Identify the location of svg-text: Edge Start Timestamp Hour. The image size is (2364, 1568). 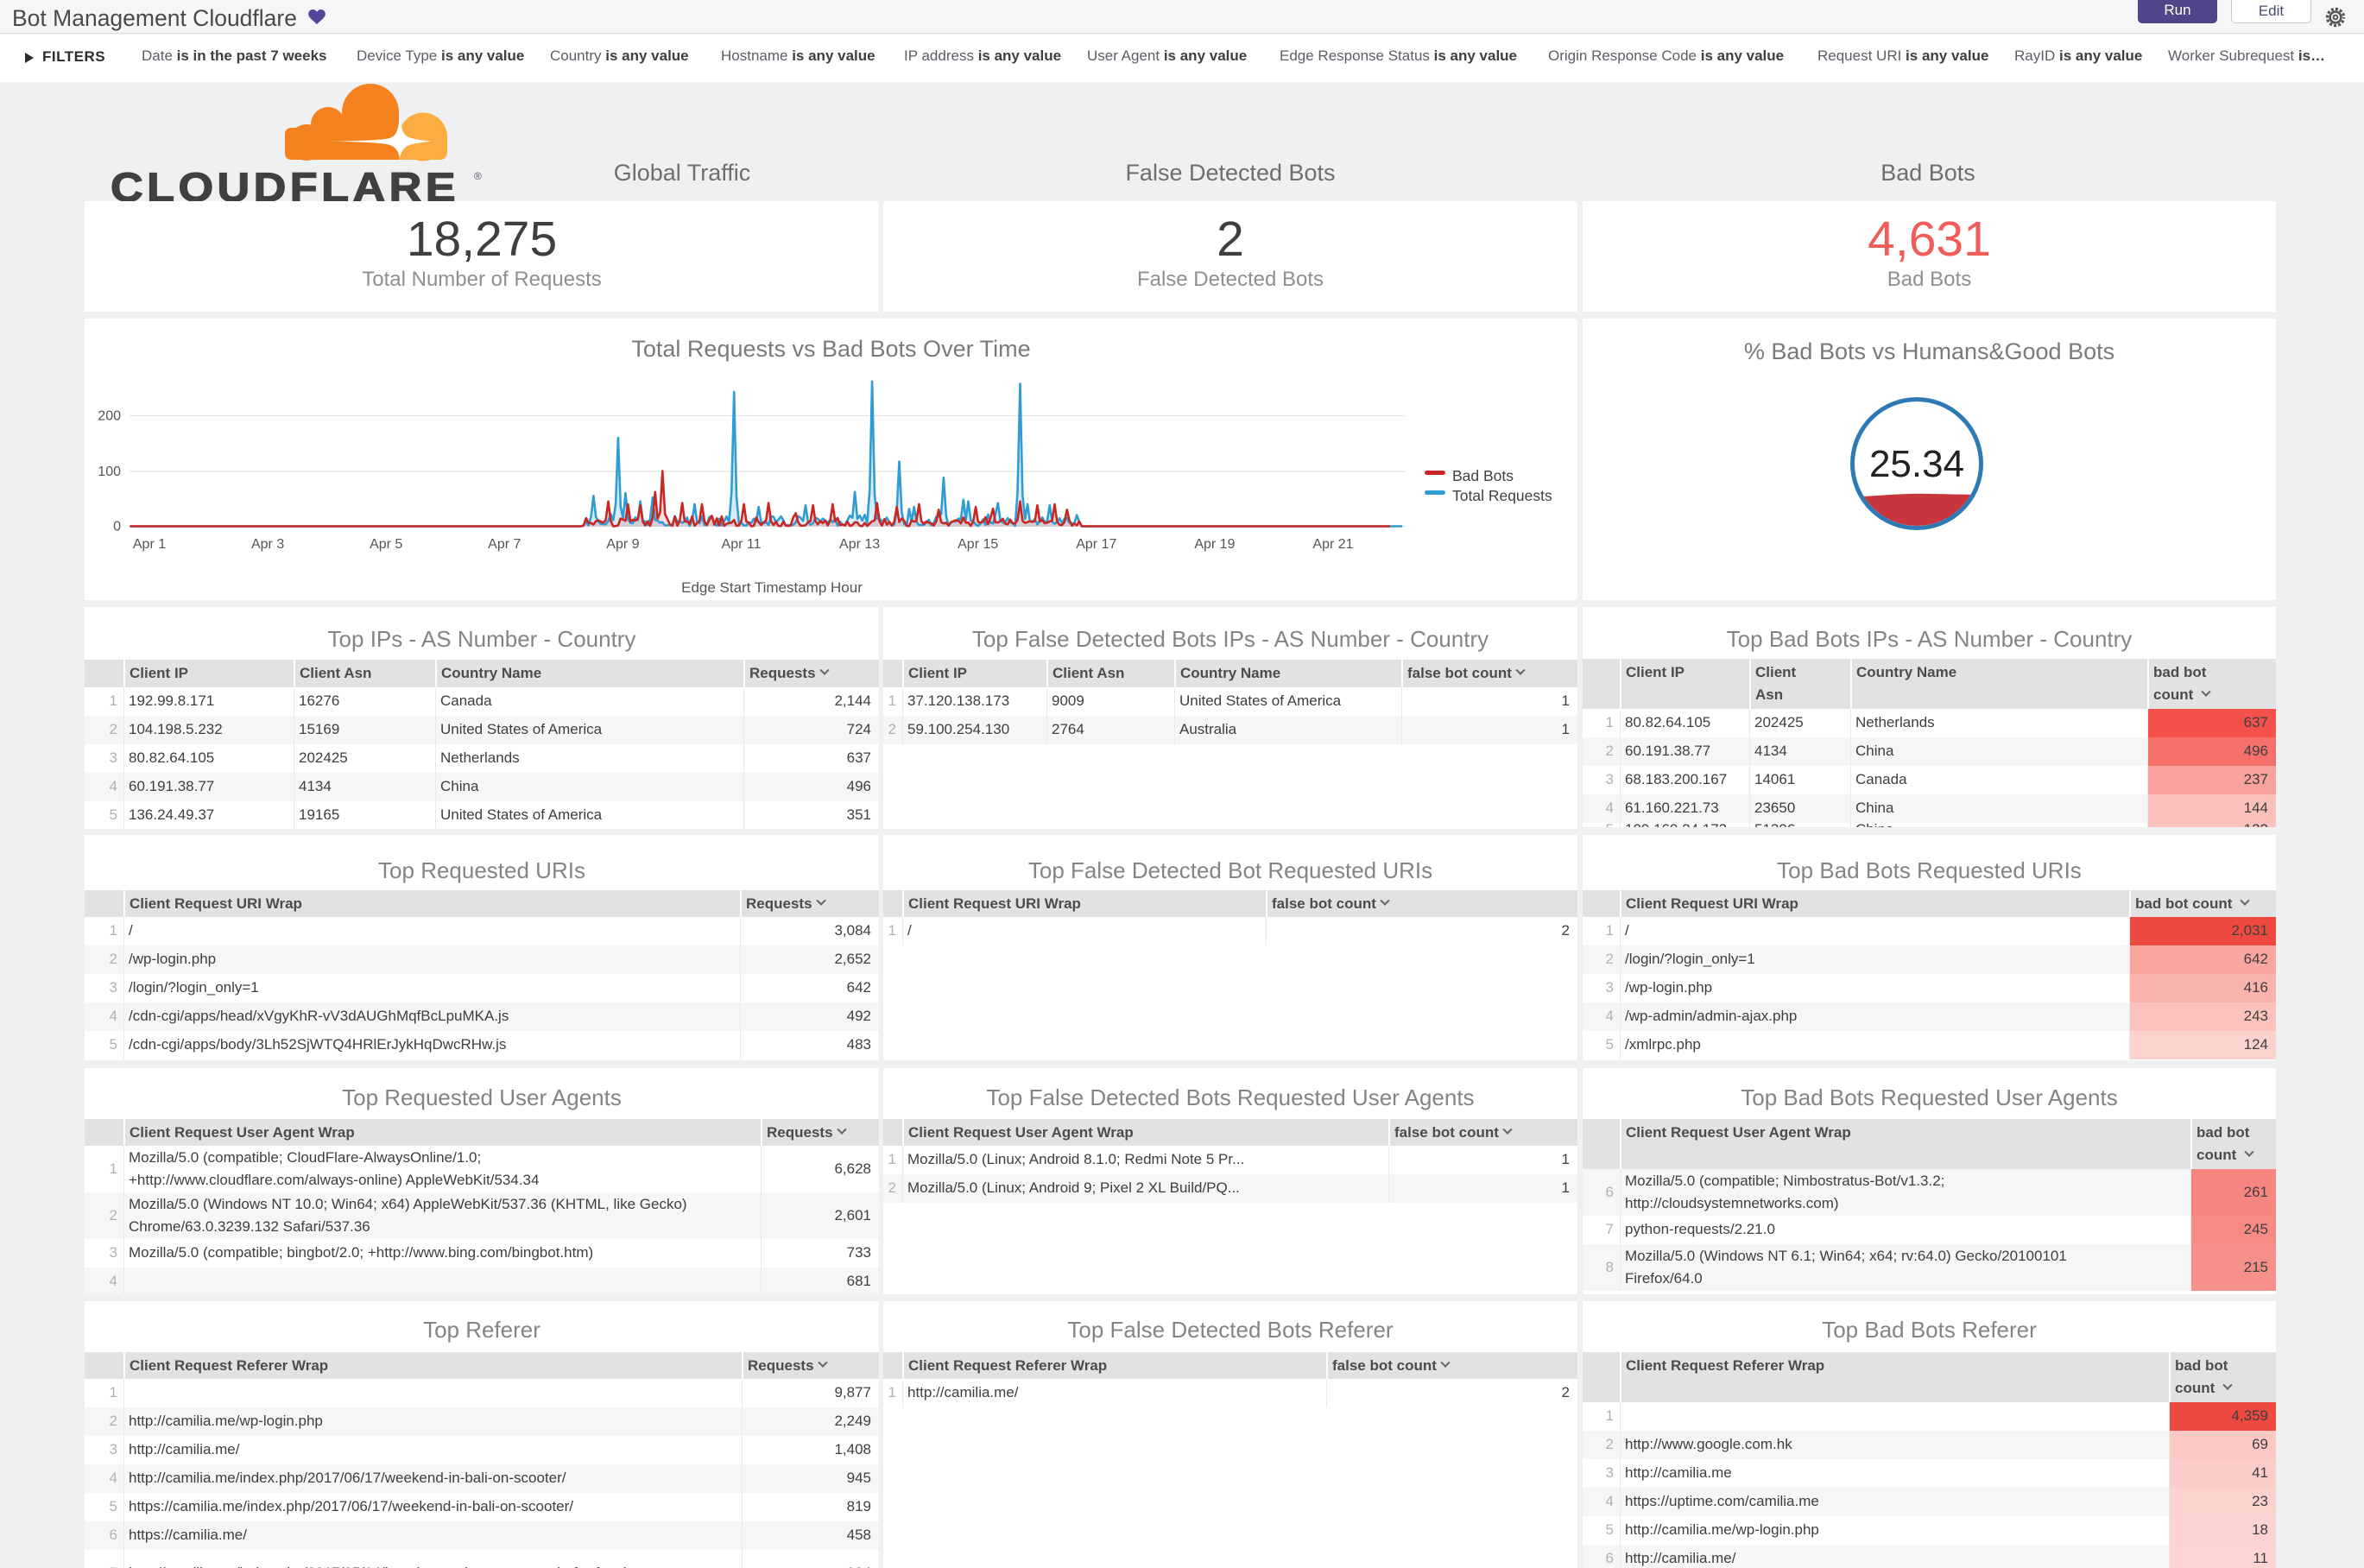
(772, 588).